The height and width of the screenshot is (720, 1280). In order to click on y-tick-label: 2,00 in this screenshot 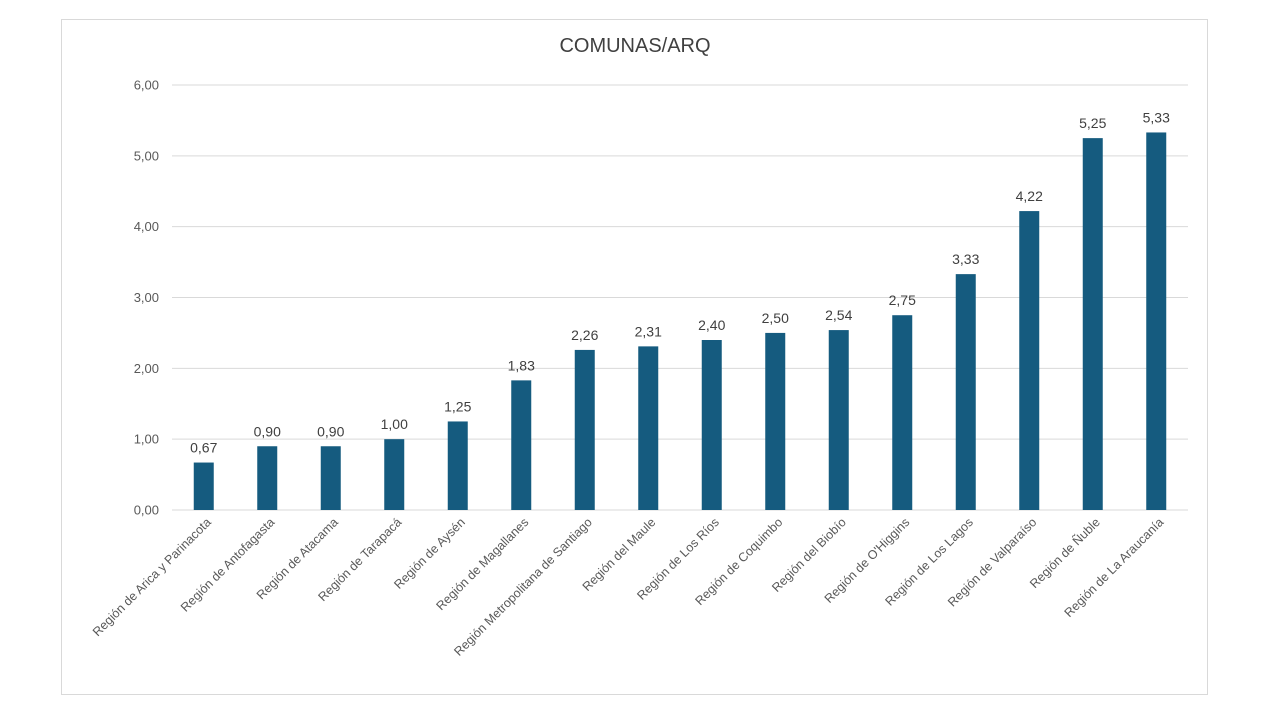, I will do `click(146, 368)`.